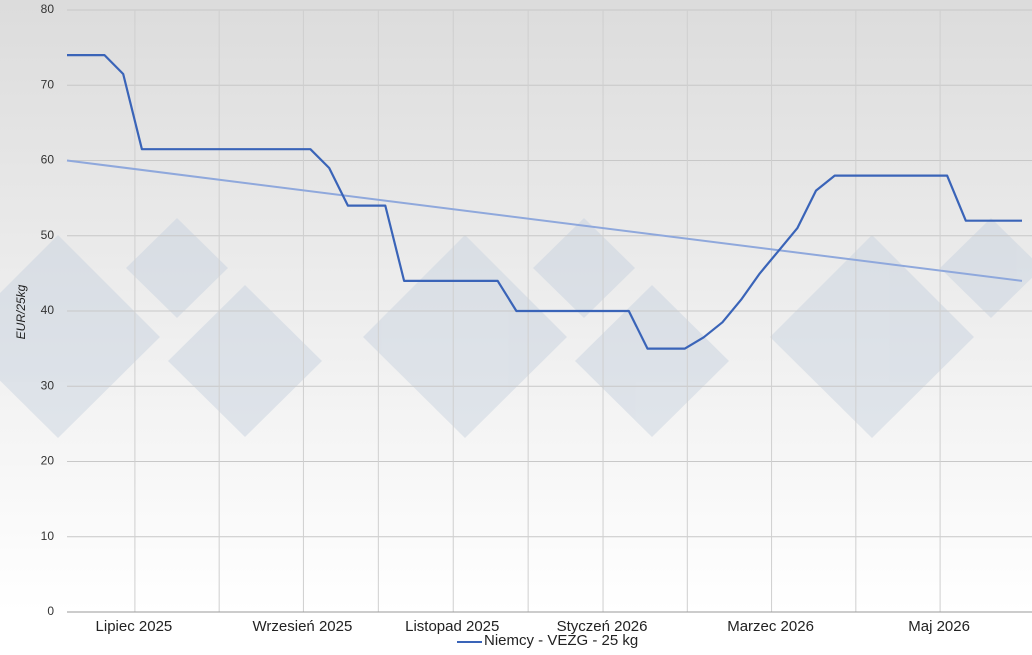 The image size is (1032, 655). I want to click on y-tick-label: 60, so click(48, 160).